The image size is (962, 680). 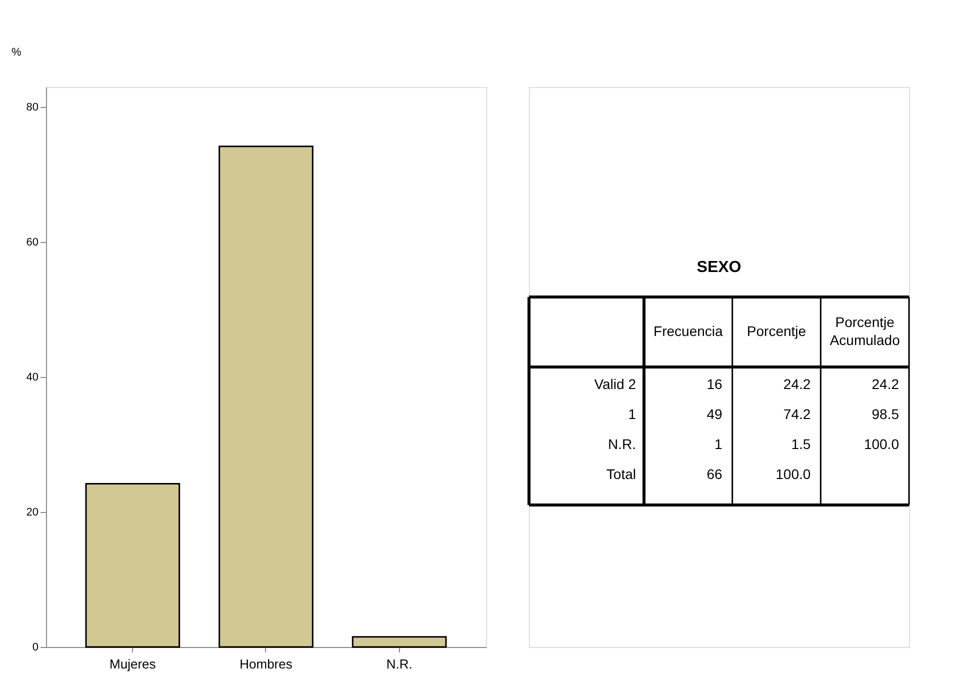 What do you see at coordinates (399, 664) in the screenshot?
I see `x-tick-label: N.R.` at bounding box center [399, 664].